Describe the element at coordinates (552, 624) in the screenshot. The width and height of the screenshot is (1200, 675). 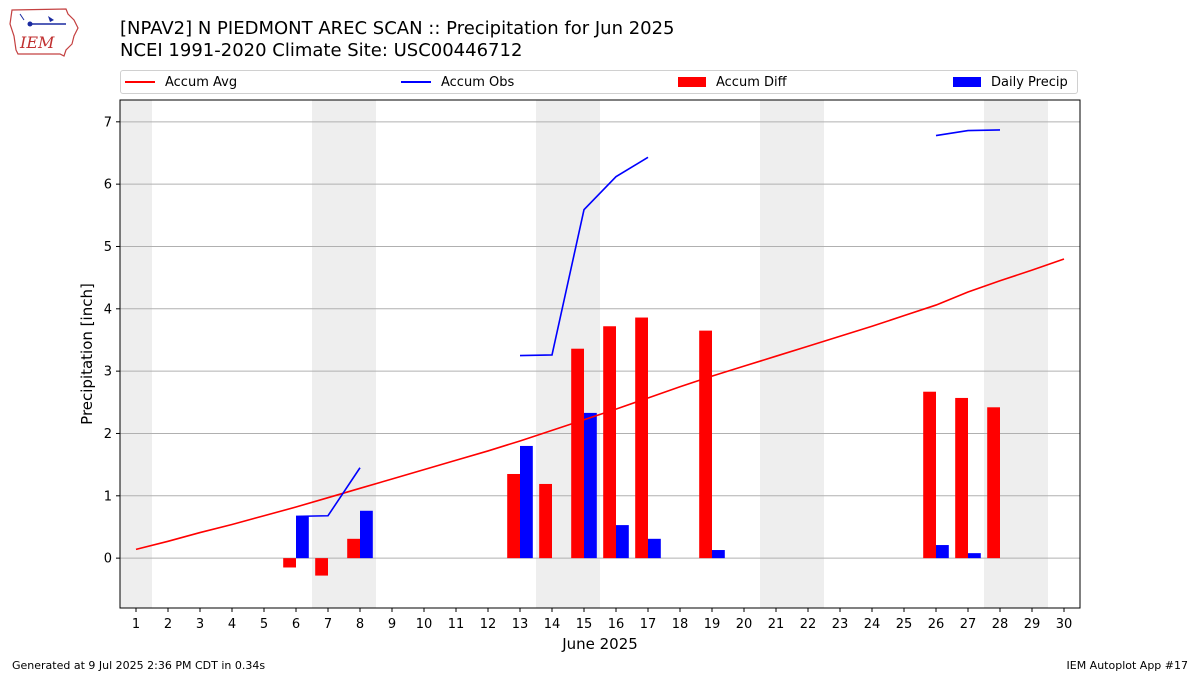
I see `x-tick-label-14: 14` at that location.